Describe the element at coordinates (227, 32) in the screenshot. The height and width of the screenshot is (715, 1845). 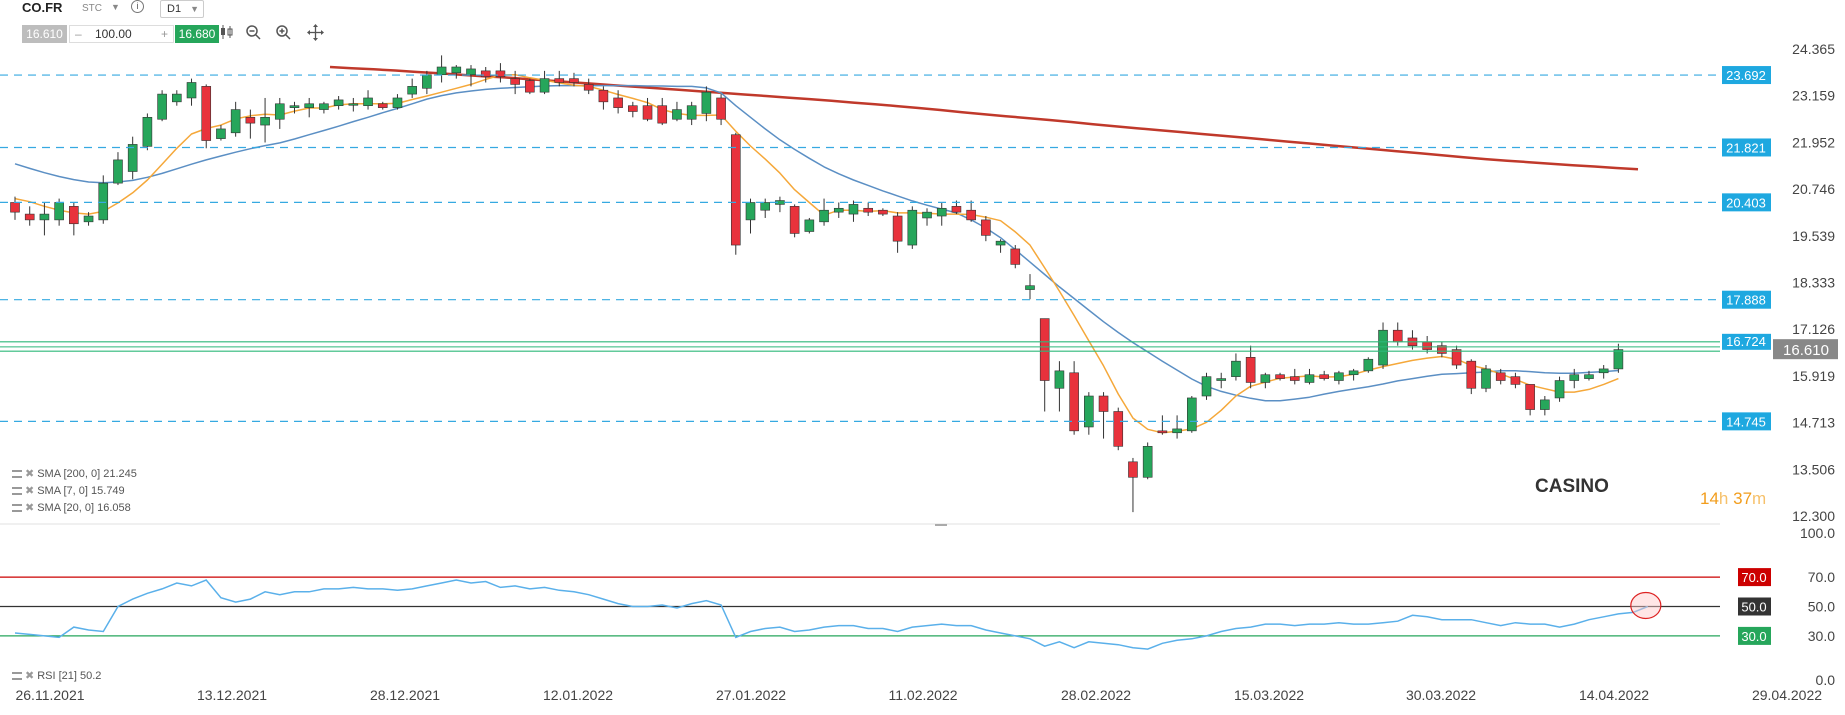
I see `candle-type-icon` at that location.